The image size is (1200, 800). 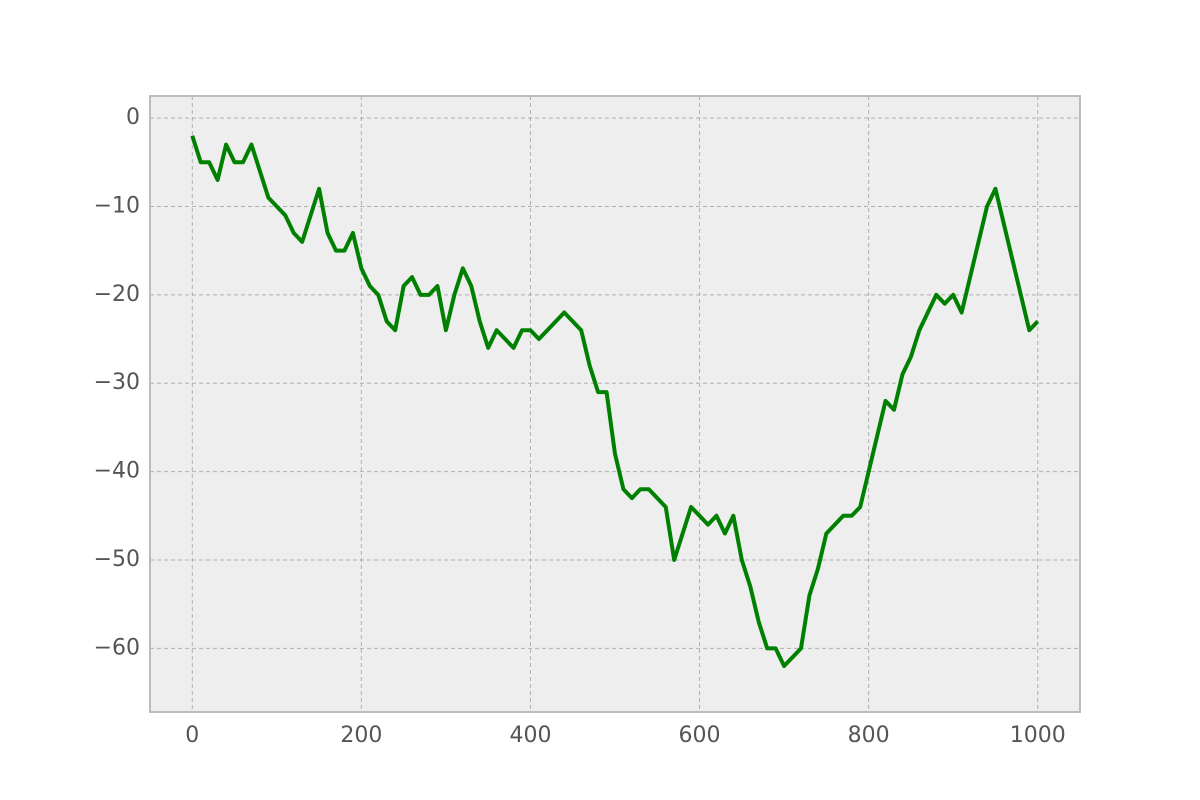 What do you see at coordinates (869, 735) in the screenshot?
I see `x-tick-label: 800` at bounding box center [869, 735].